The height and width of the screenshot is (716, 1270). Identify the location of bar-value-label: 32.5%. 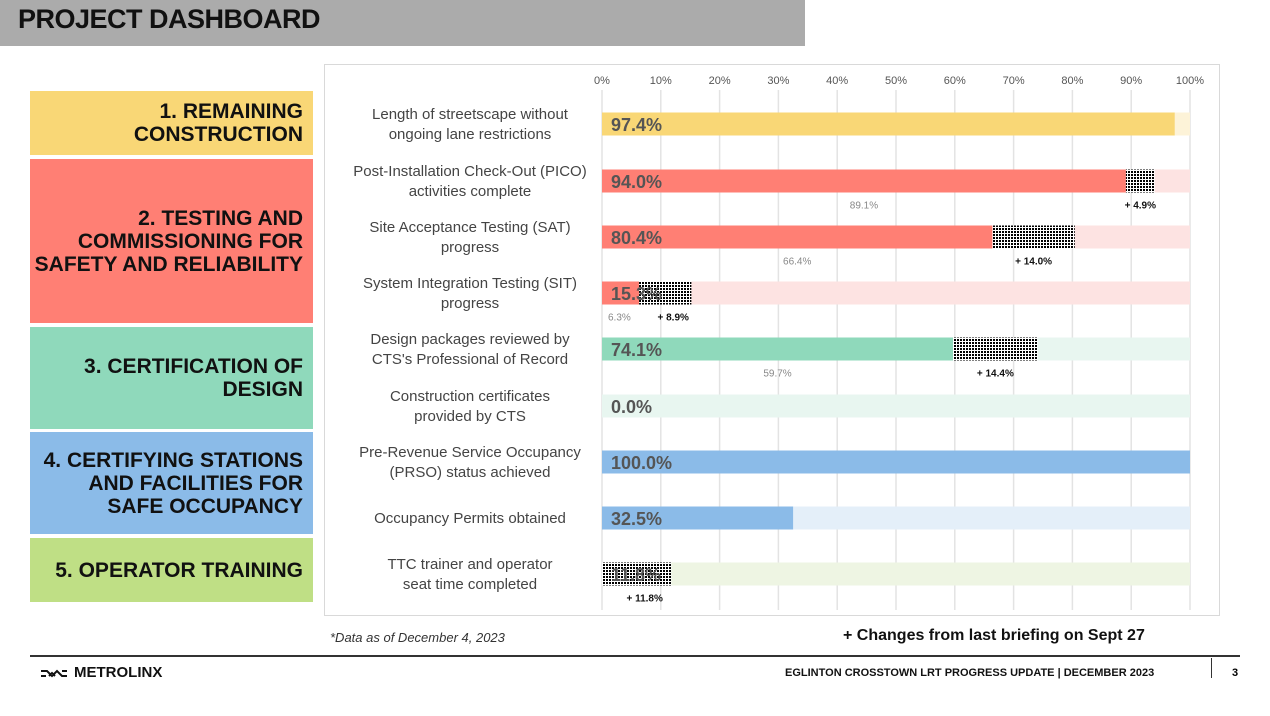
(636, 519).